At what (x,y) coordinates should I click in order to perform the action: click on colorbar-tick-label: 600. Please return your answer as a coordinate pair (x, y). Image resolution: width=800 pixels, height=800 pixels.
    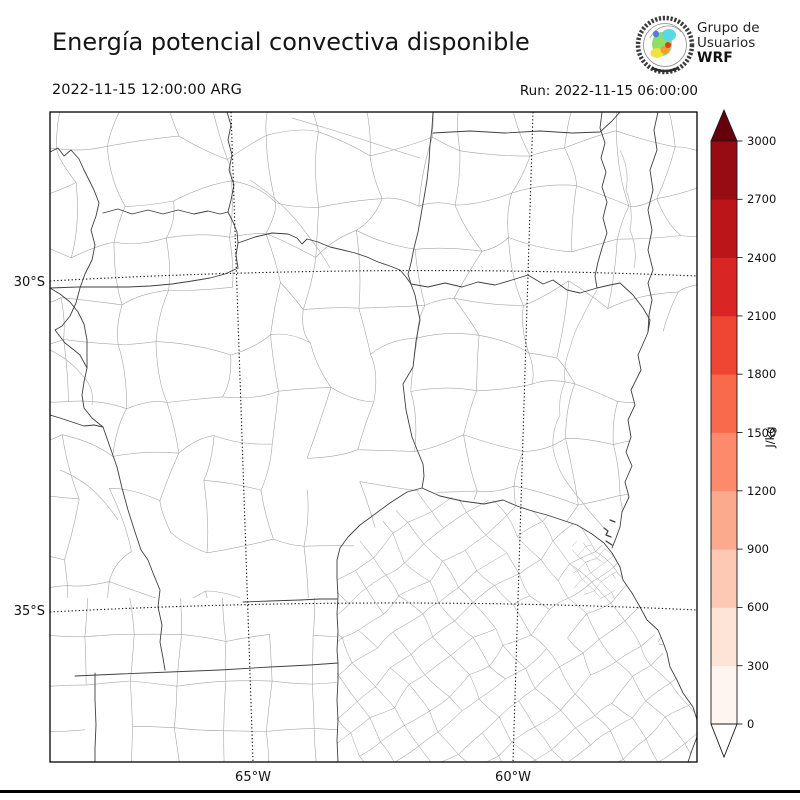
    Looking at the image, I should click on (758, 607).